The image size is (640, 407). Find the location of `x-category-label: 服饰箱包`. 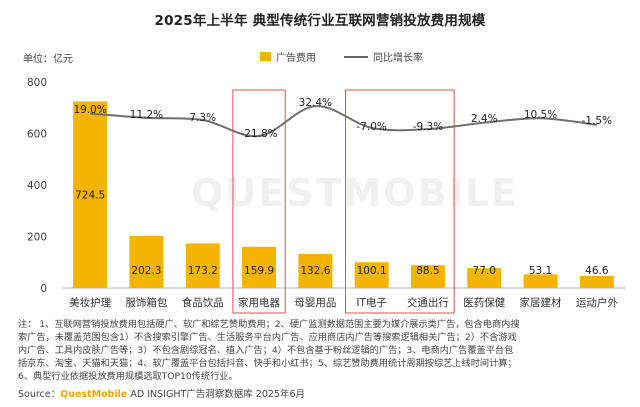

x-category-label: 服饰箱包 is located at coordinates (146, 302).